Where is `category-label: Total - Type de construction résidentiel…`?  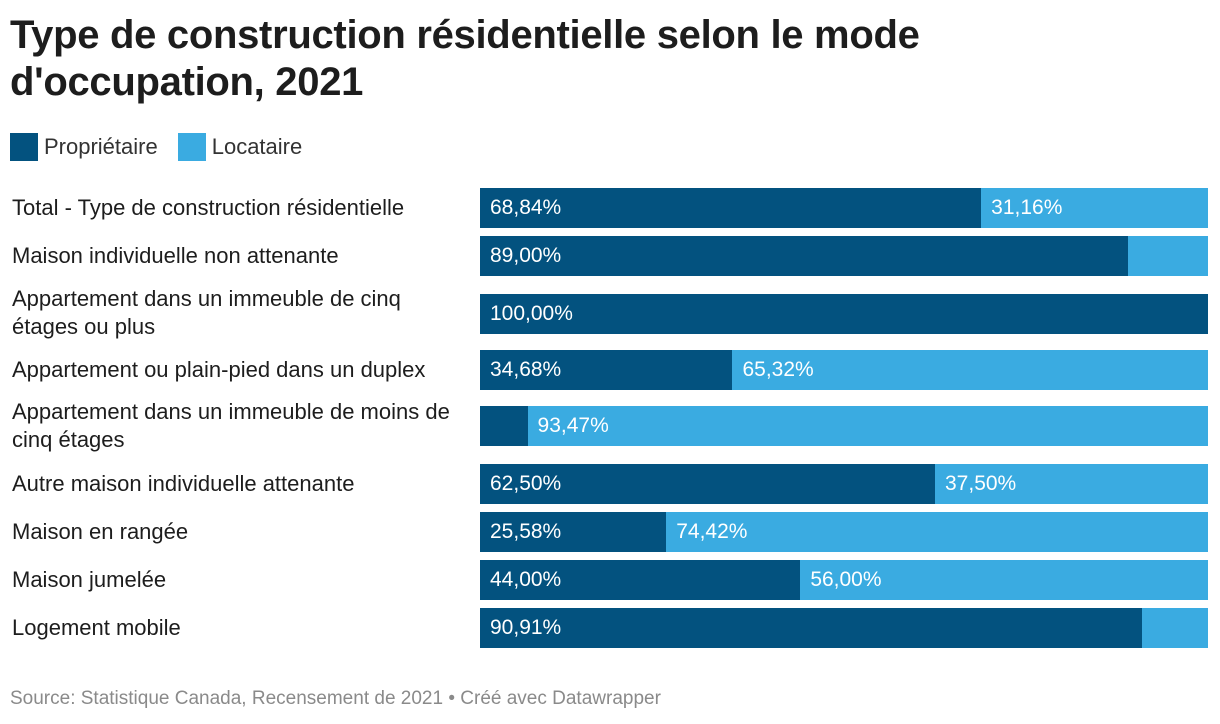
category-label: Total - Type de construction résidentiel… is located at coordinates (208, 207).